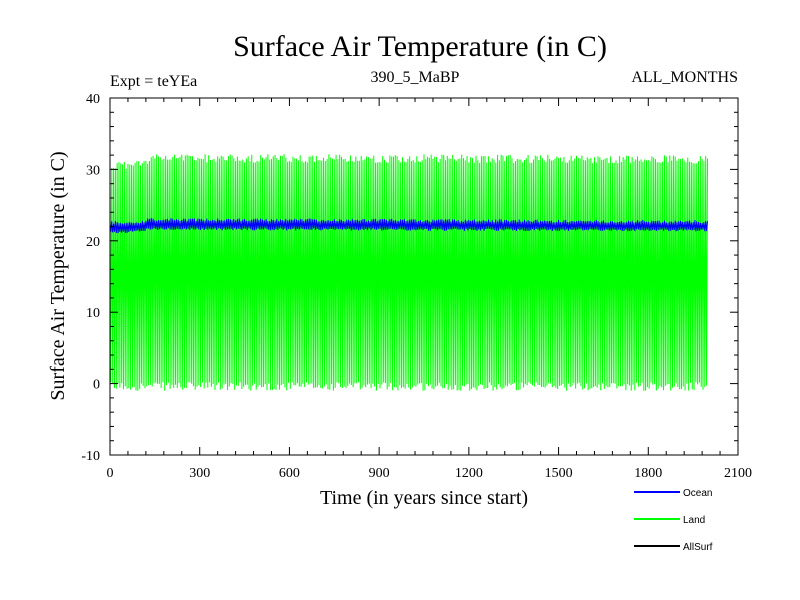 The width and height of the screenshot is (800, 600). Describe the element at coordinates (408, 225) in the screenshot. I see `series-line-ocean` at that location.